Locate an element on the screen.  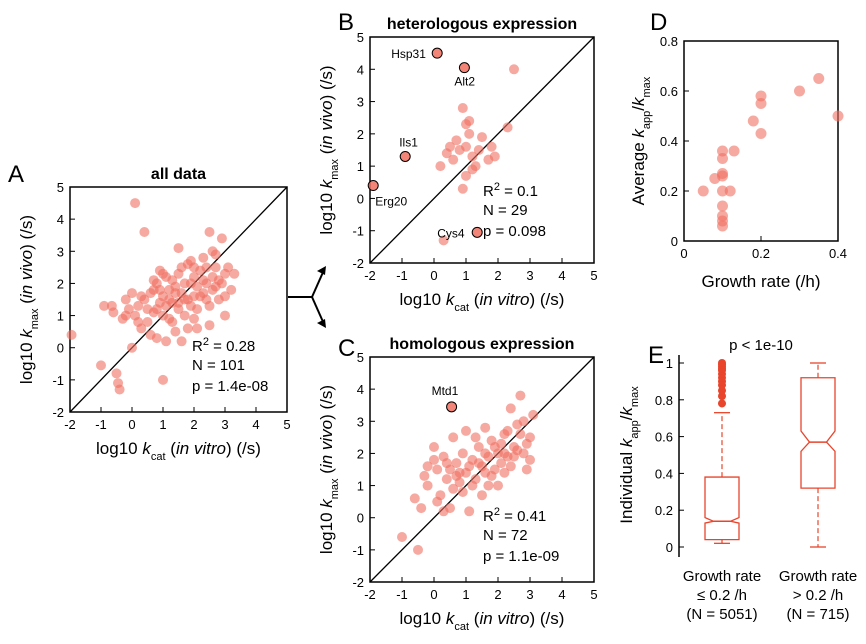
category-label: (N = 5051) is located at coordinates (721, 614).